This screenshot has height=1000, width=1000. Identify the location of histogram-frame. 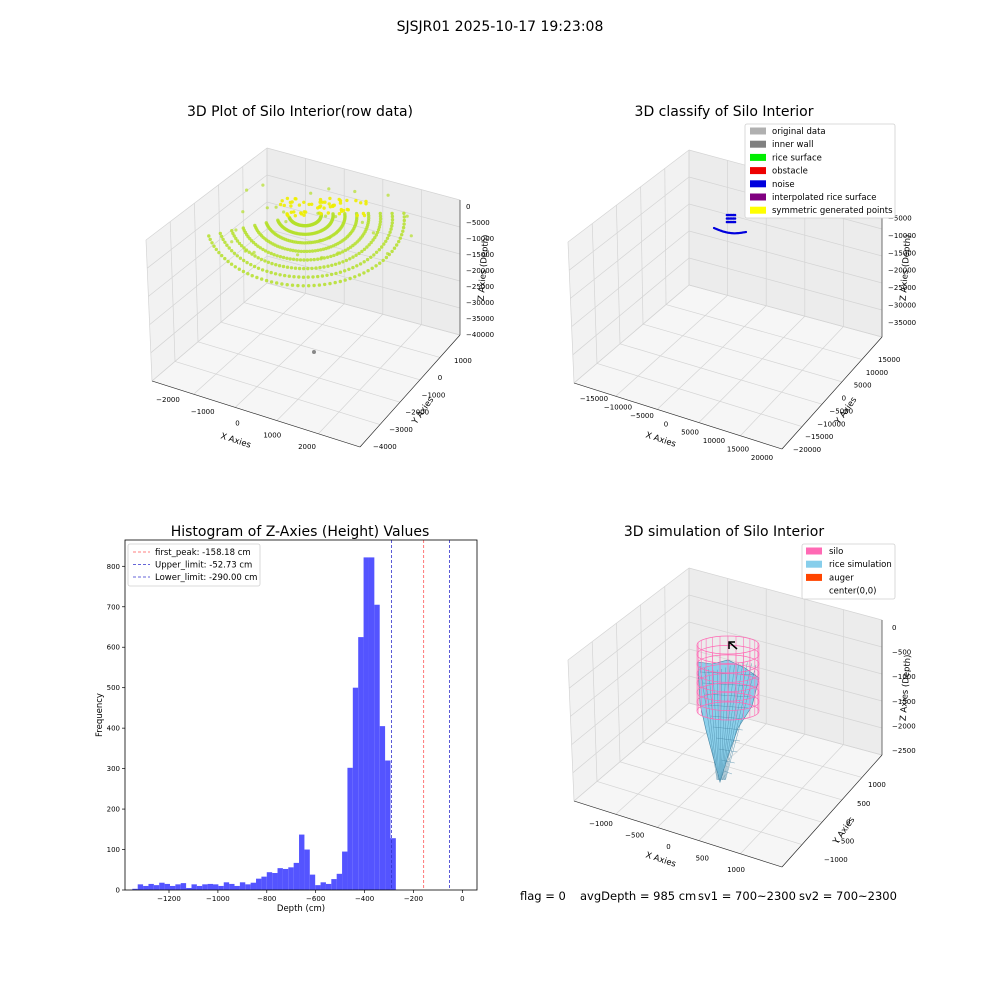
(301, 715).